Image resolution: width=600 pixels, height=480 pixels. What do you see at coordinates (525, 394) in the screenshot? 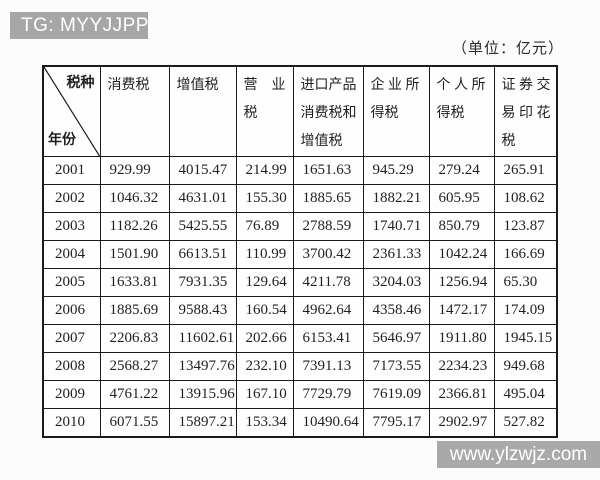
I see `value-cell: 495.04` at bounding box center [525, 394].